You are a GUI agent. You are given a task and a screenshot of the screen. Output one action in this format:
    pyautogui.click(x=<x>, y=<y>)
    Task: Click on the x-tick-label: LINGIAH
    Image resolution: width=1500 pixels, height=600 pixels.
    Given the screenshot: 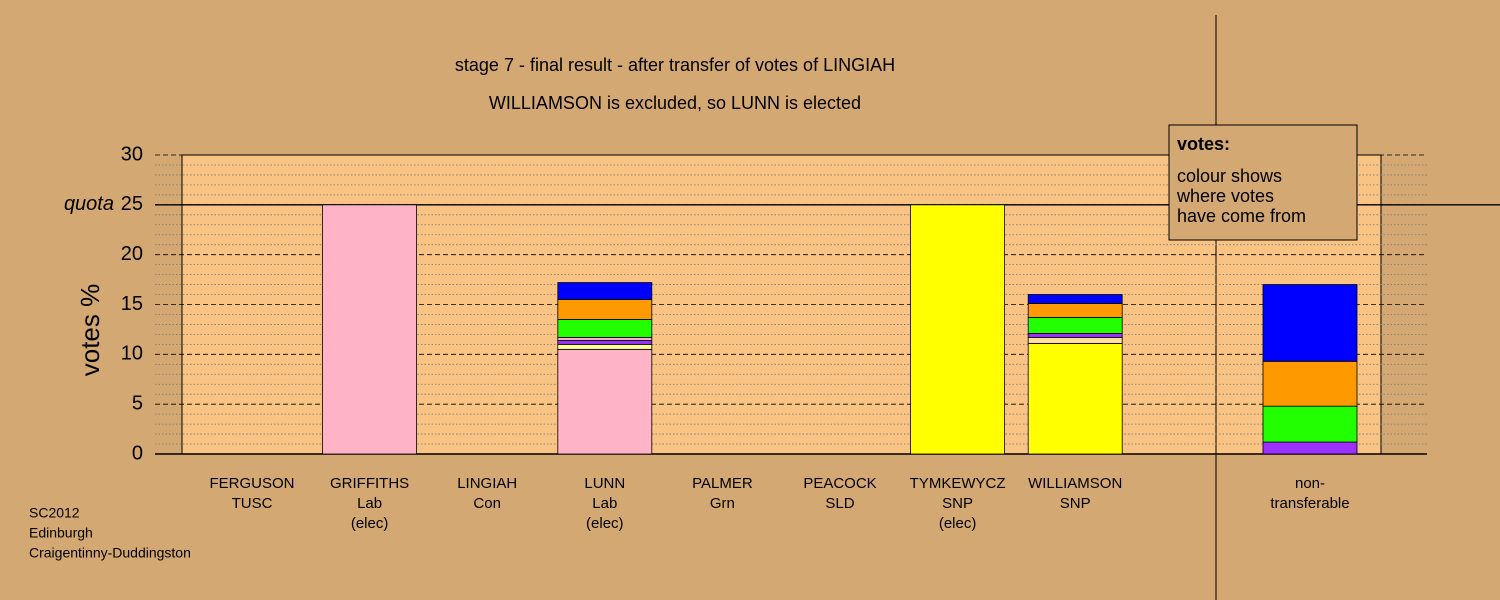 What is the action you would take?
    pyautogui.click(x=487, y=483)
    